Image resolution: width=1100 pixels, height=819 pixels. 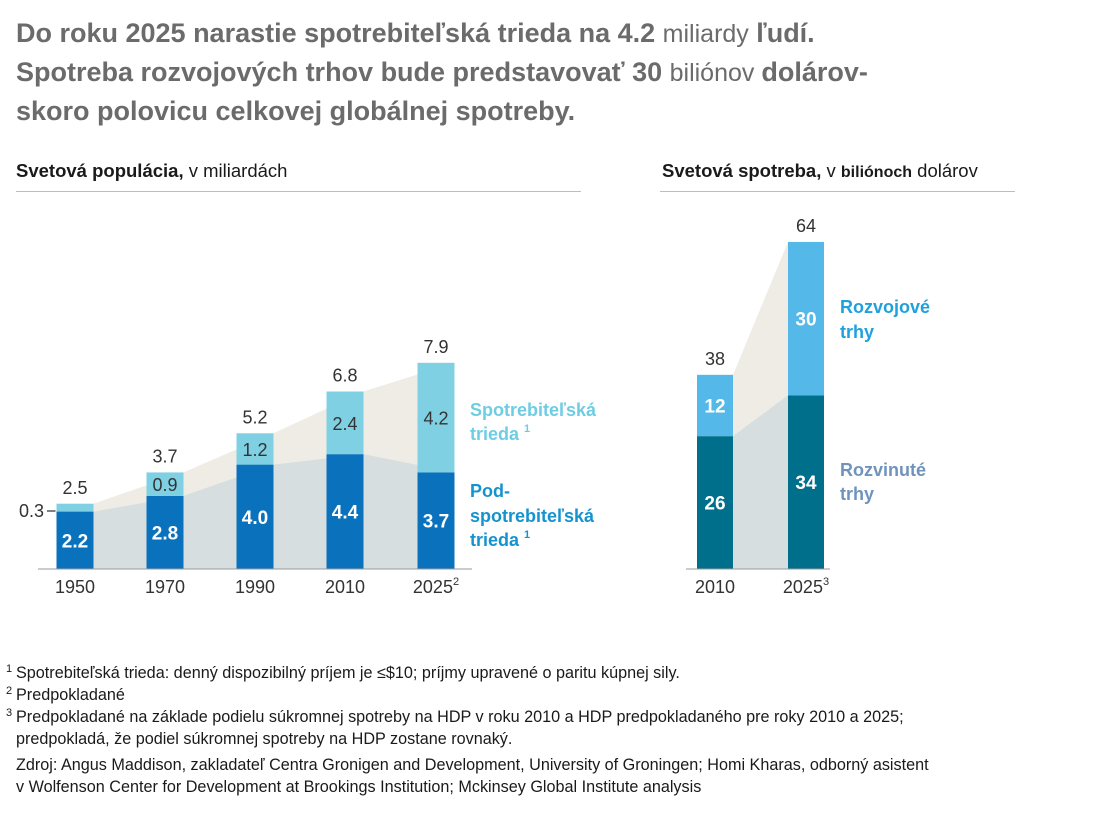 I want to click on consumer-value-label: 2.4, so click(x=344, y=424).